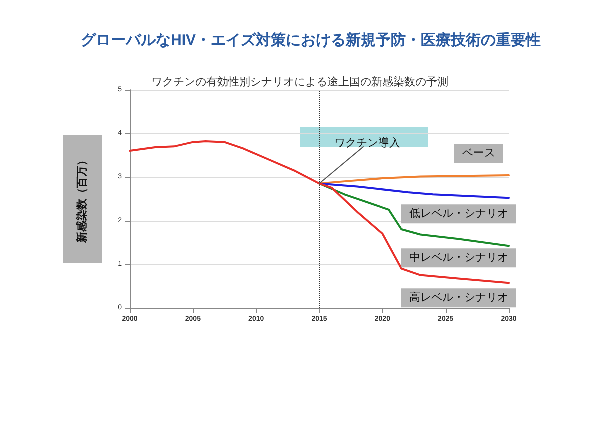  I want to click on series-label: ベース, so click(479, 153).